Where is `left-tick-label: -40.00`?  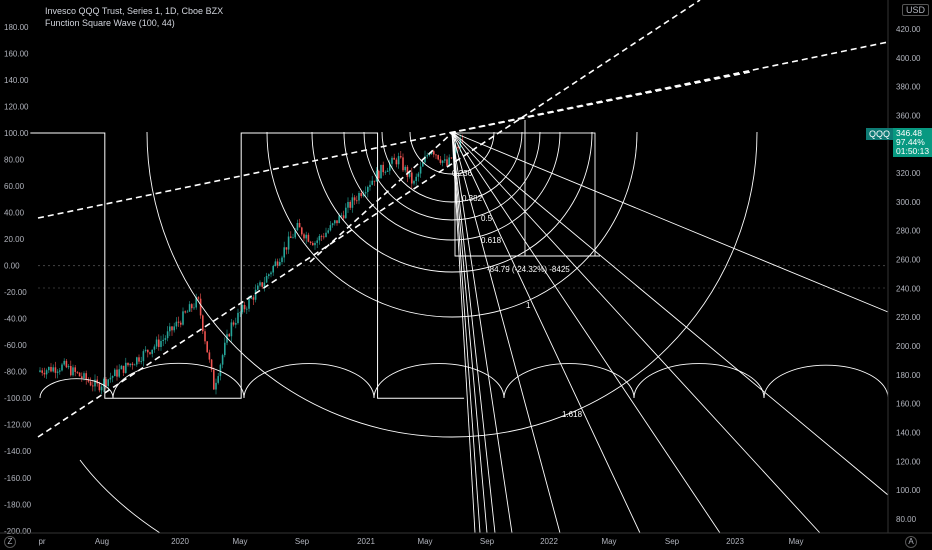 left-tick-label: -40.00 is located at coordinates (15, 319).